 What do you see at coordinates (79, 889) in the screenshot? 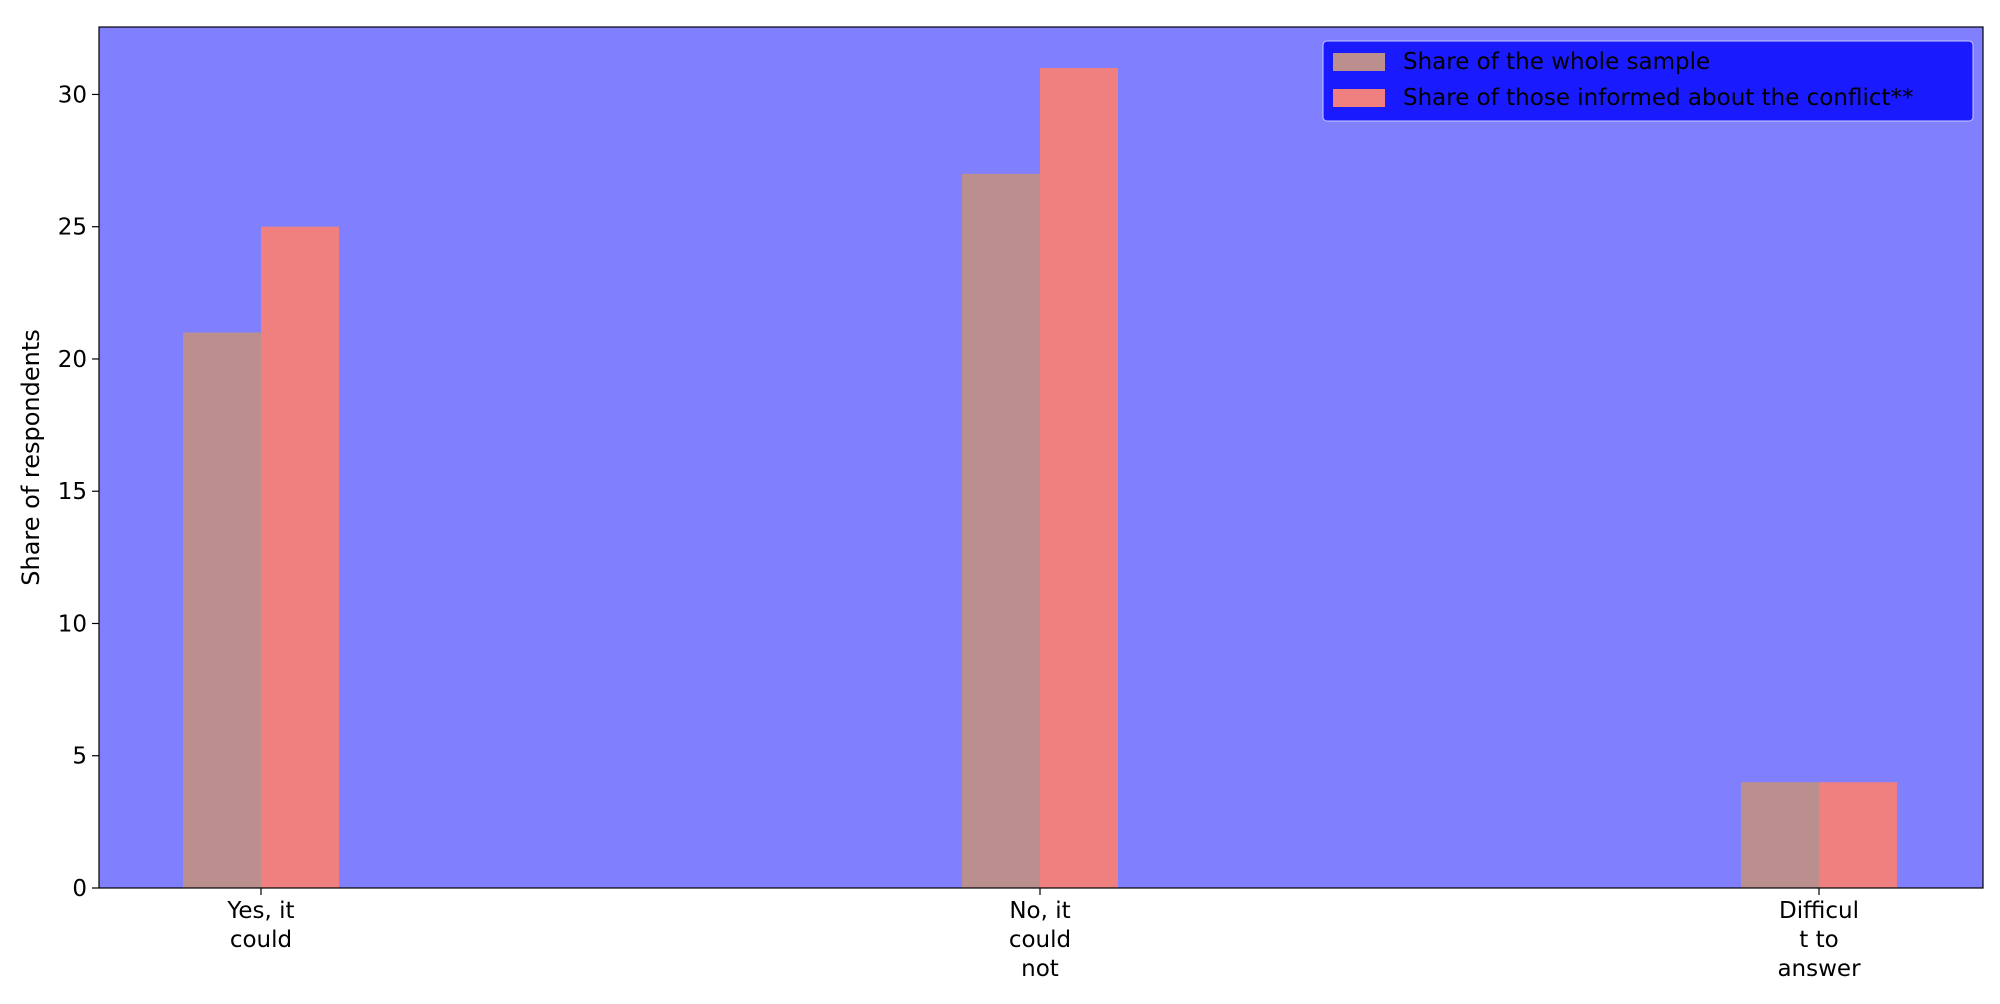
I see `y-tick-label: 0` at bounding box center [79, 889].